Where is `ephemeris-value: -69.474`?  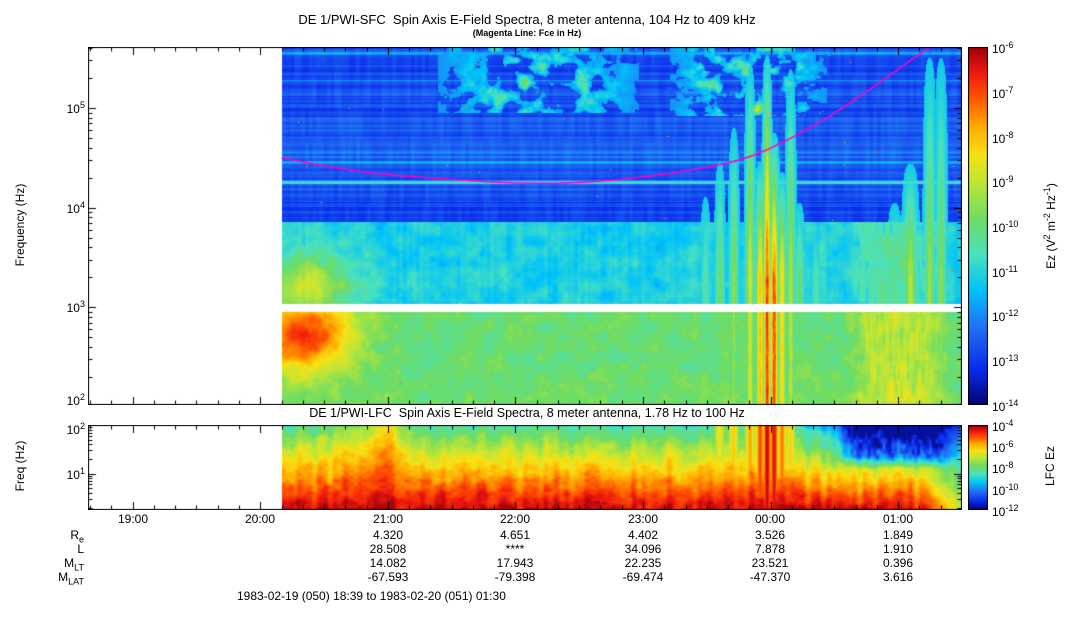 ephemeris-value: -69.474 is located at coordinates (643, 577).